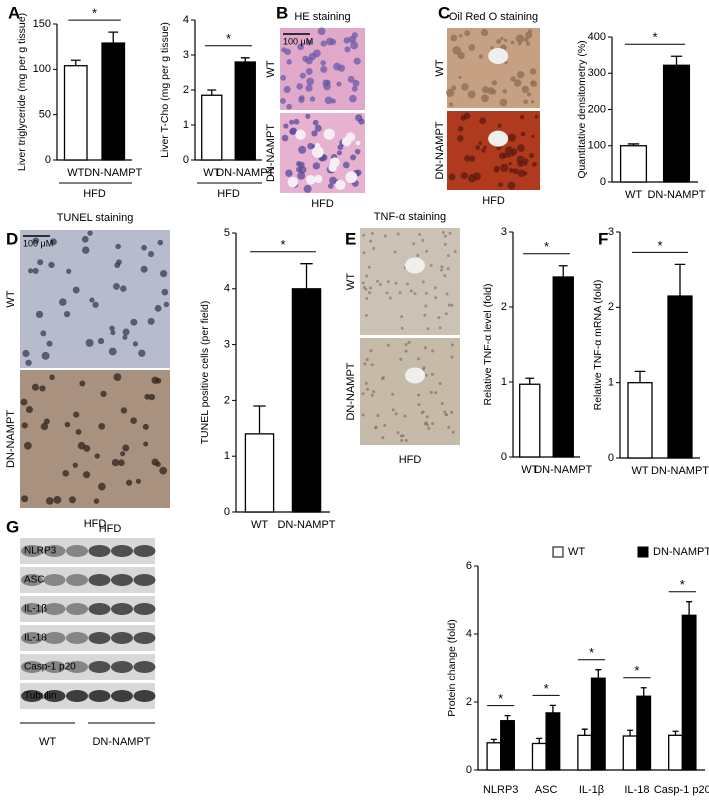 This screenshot has height=804, width=709. Describe the element at coordinates (95, 439) in the screenshot. I see `micrograph` at that location.